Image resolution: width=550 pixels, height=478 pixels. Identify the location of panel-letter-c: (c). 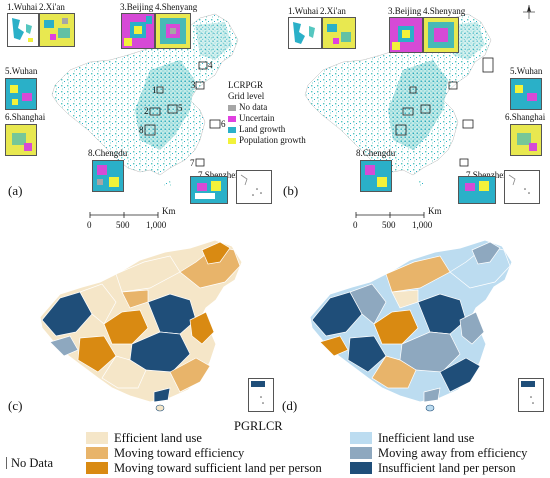
(15, 405).